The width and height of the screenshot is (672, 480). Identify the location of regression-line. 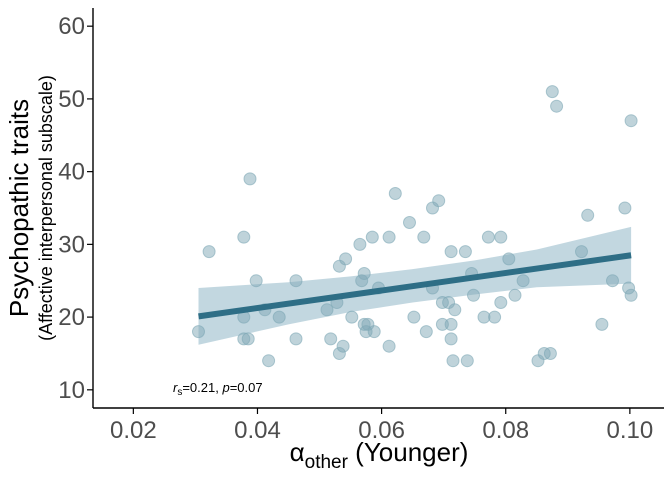
(415, 286).